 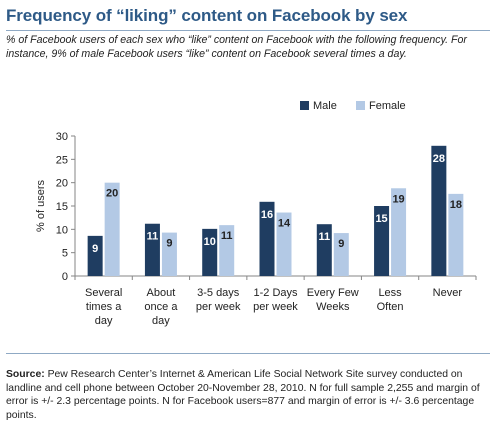 What do you see at coordinates (390, 307) in the screenshot?
I see `category-label: Often` at bounding box center [390, 307].